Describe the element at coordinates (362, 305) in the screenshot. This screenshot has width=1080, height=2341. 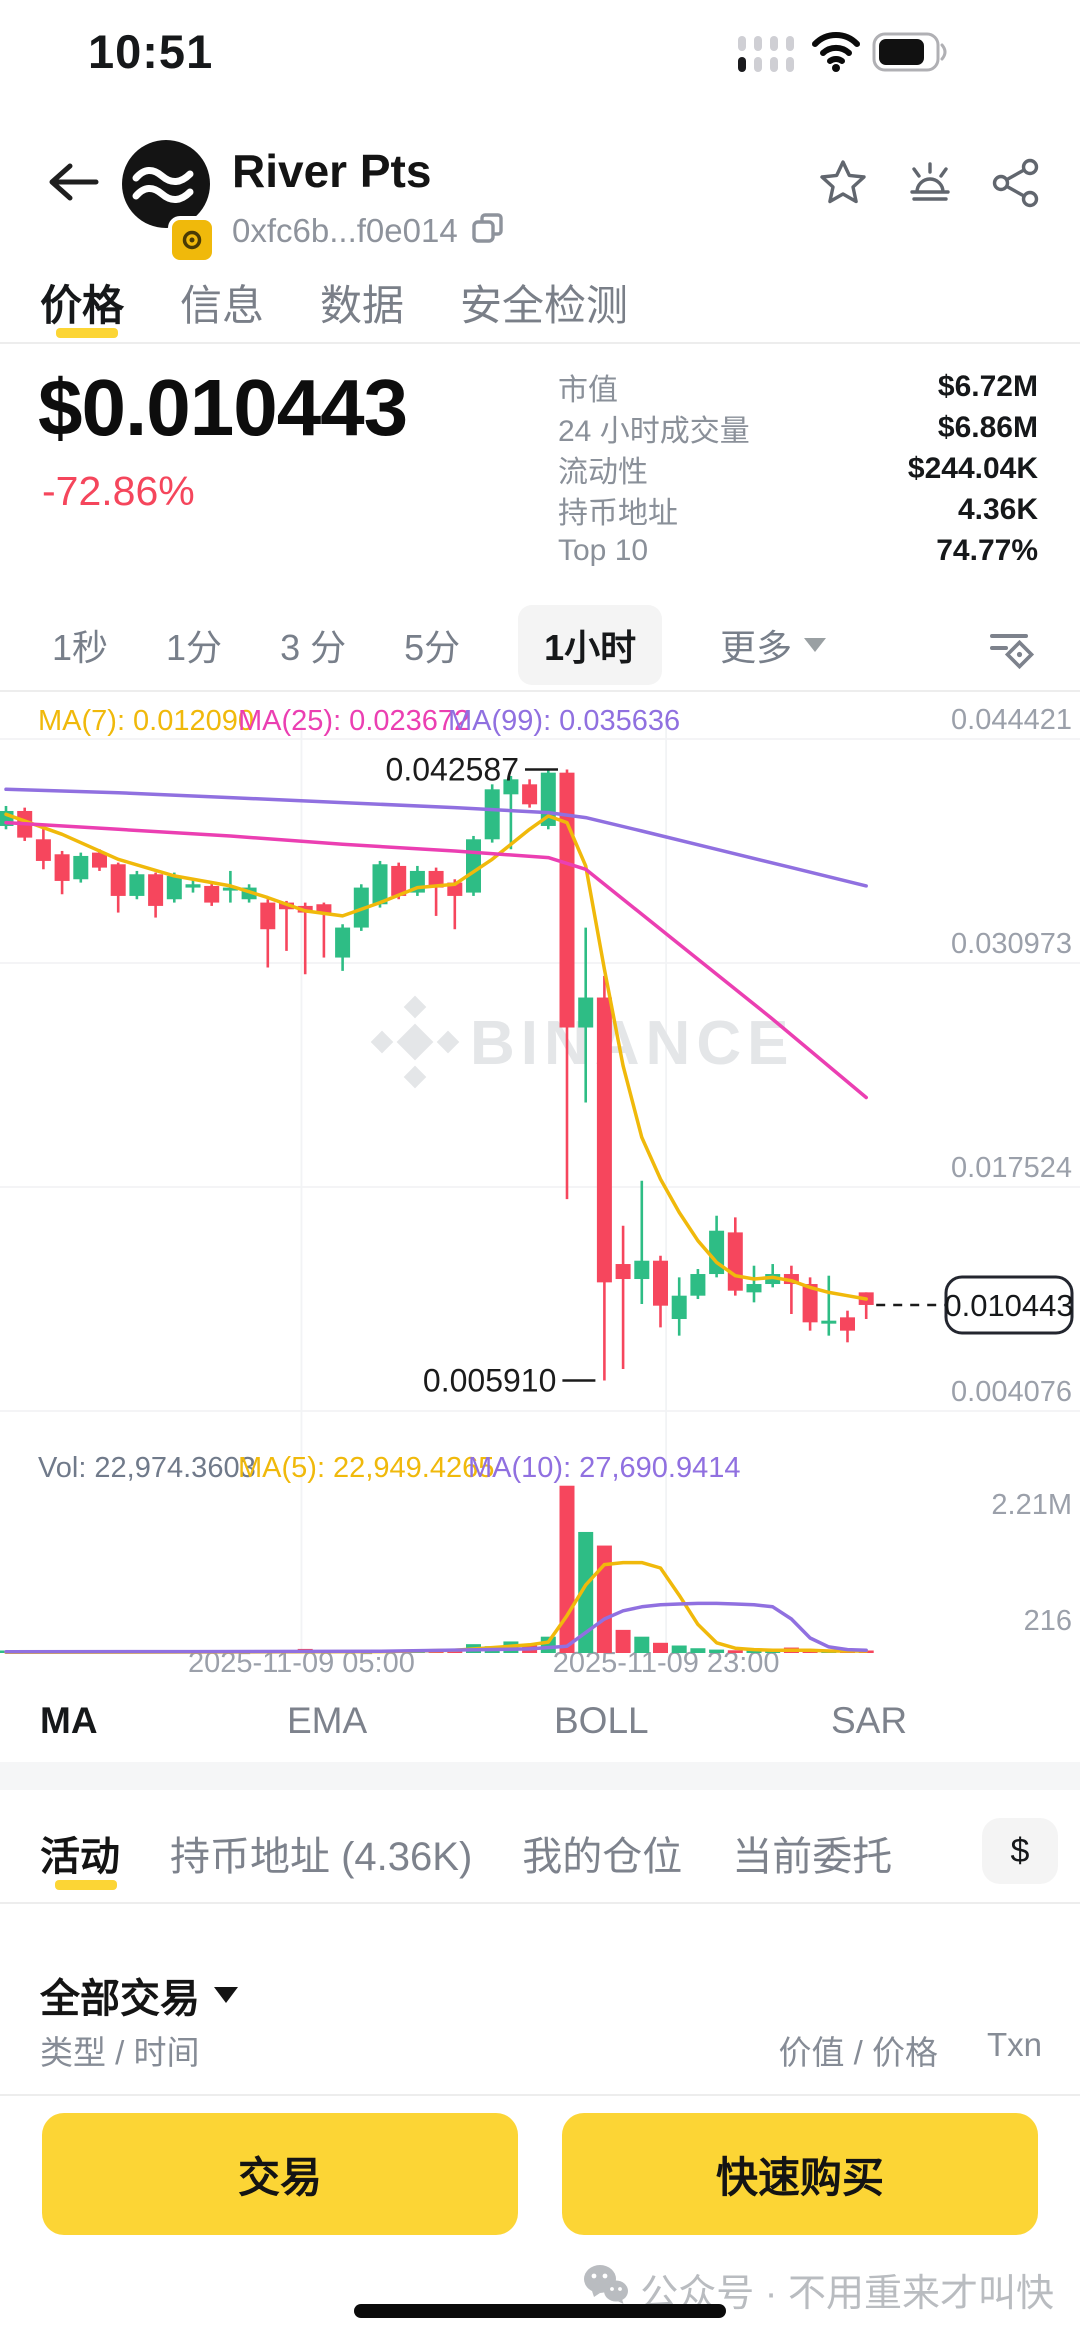
I see `tab-data: 数据` at that location.